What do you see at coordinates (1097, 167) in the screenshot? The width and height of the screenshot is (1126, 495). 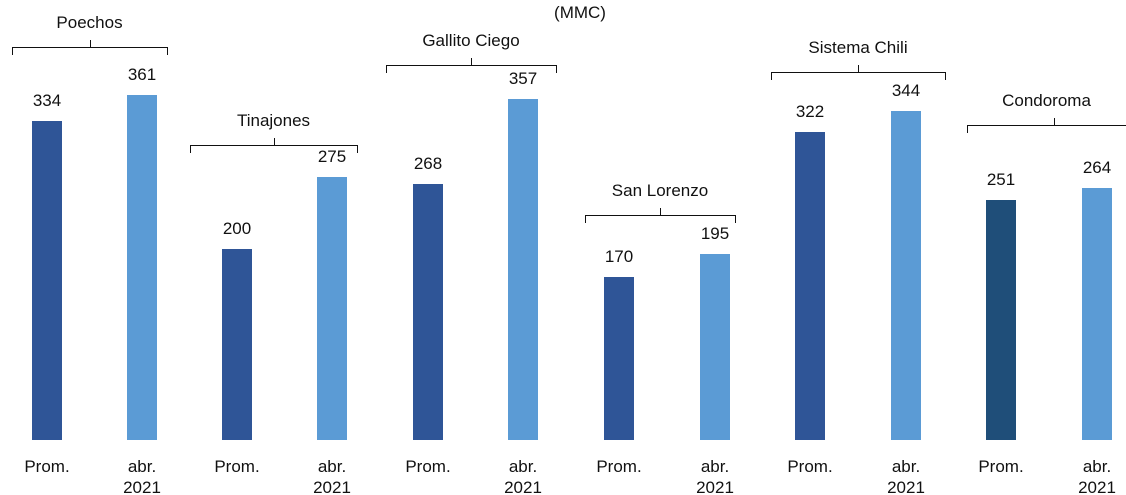 I see `value-label: 264` at bounding box center [1097, 167].